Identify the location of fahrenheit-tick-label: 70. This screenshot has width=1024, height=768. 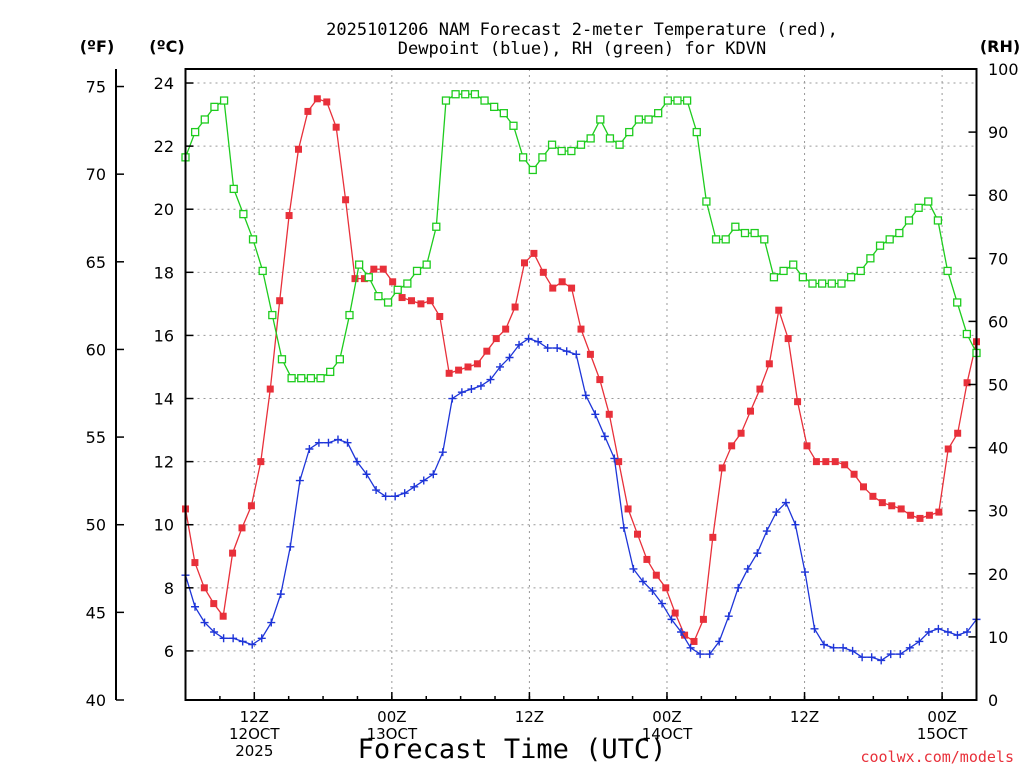
(96, 174).